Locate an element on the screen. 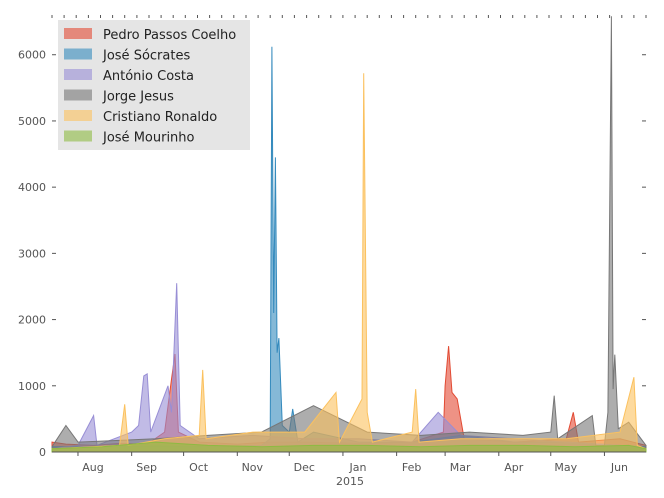 The width and height of the screenshot is (664, 498). y-tick-label-1: 1000 is located at coordinates (32, 386).